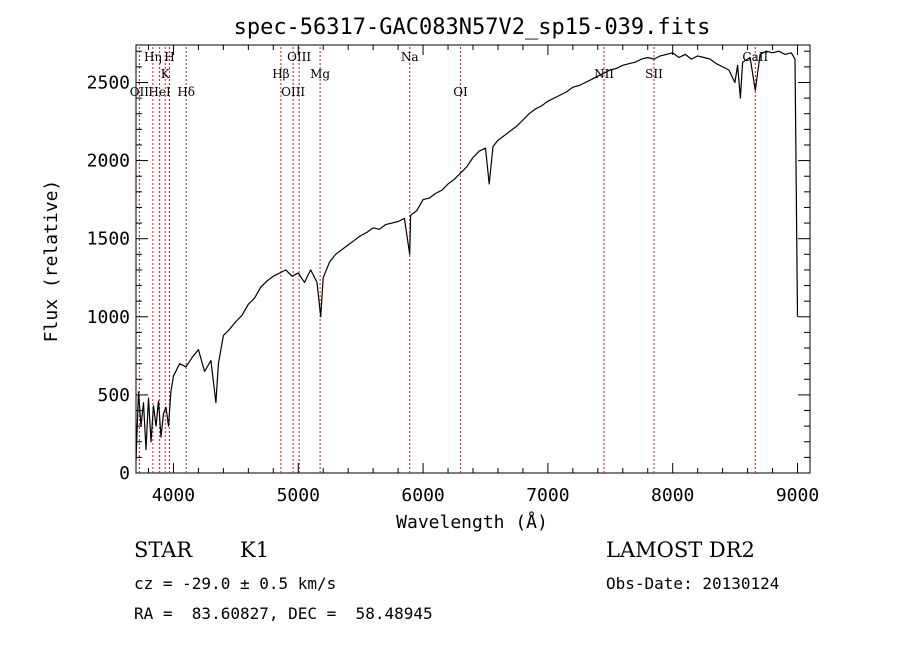  Describe the element at coordinates (797, 495) in the screenshot. I see `x-tick-label: 9000` at that location.